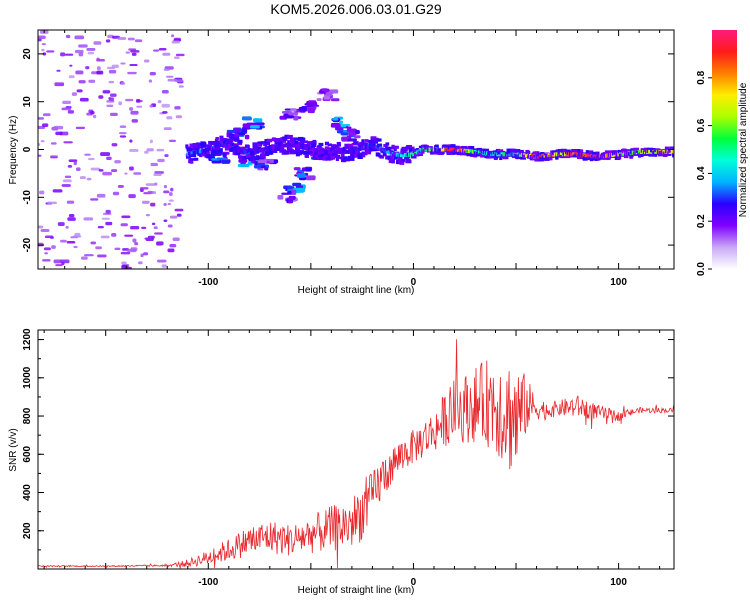  What do you see at coordinates (27, 454) in the screenshot?
I see `snr-ytick-label: 600` at bounding box center [27, 454].